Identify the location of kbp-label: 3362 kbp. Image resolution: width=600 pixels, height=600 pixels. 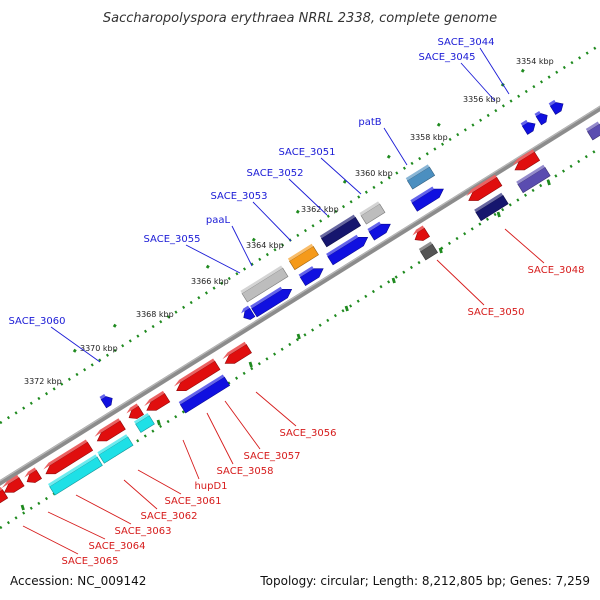
(320, 209).